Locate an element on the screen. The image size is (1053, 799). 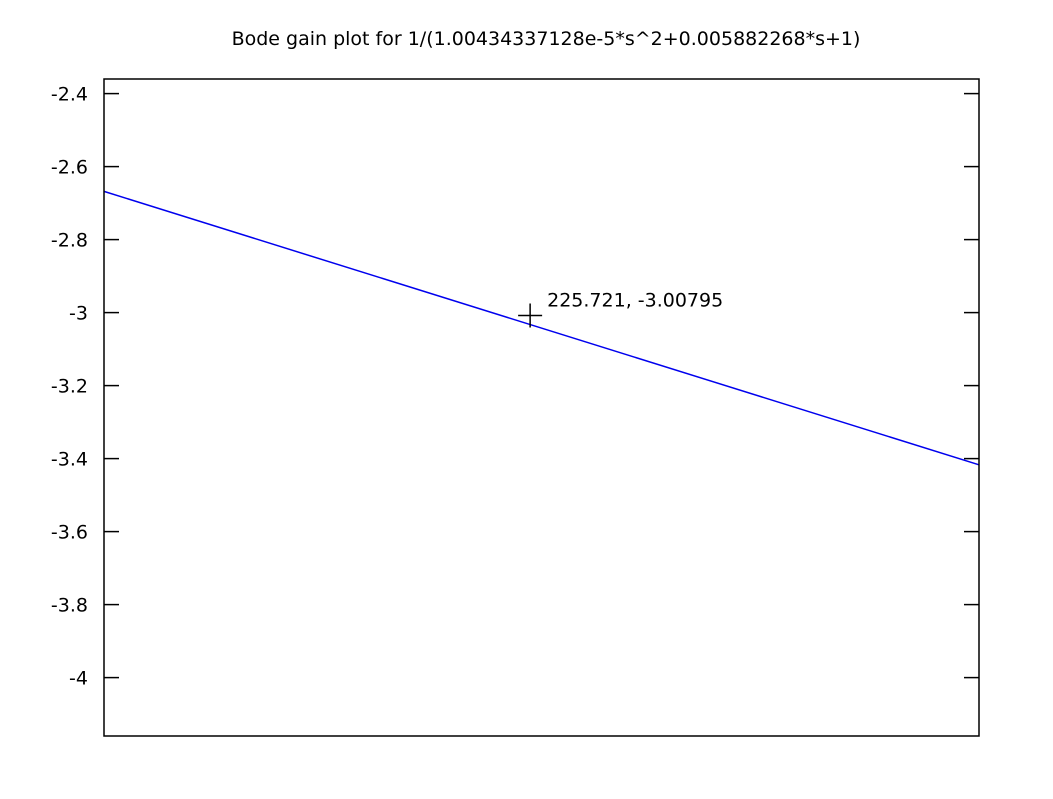
y-axis-tick-labels: -2.4 -2.6 -2.8 -3 -3.2 -3.4 -3.6 -3.8 -4 is located at coordinates (69, 387).